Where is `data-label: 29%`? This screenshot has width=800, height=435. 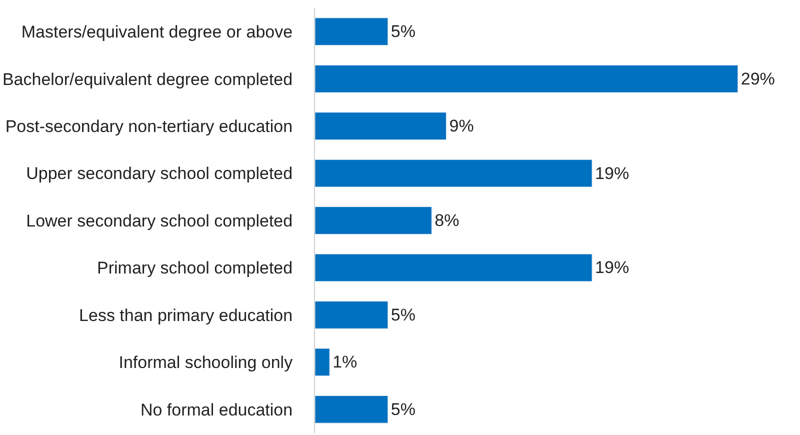
data-label: 29% is located at coordinates (757, 78).